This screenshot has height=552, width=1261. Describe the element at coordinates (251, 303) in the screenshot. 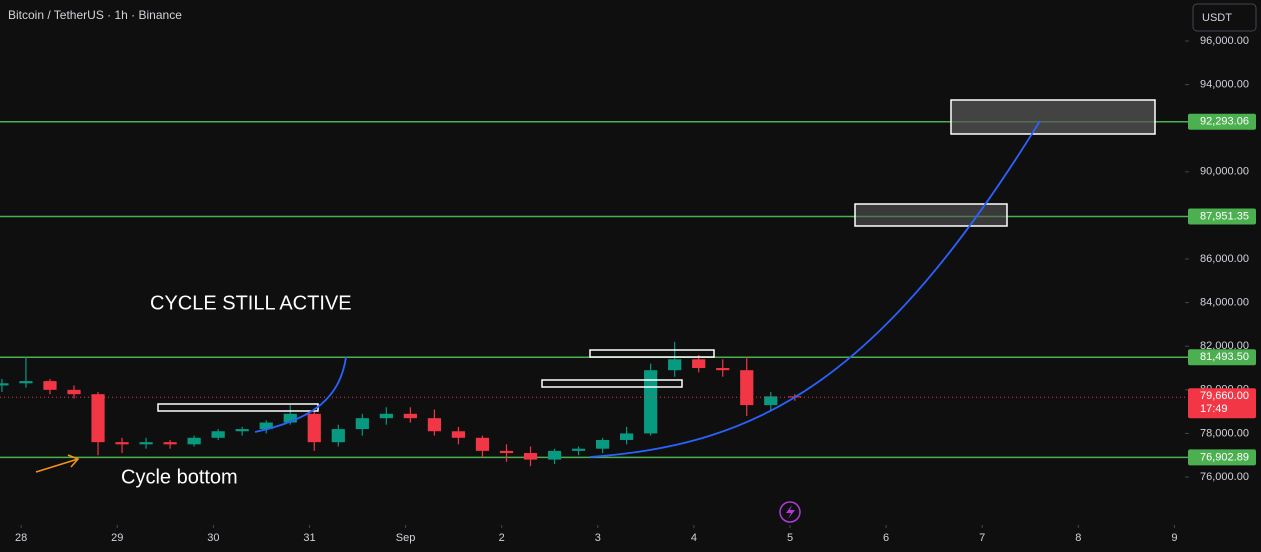

I see `annotation: CYCLE STILL ACTIVE` at that location.